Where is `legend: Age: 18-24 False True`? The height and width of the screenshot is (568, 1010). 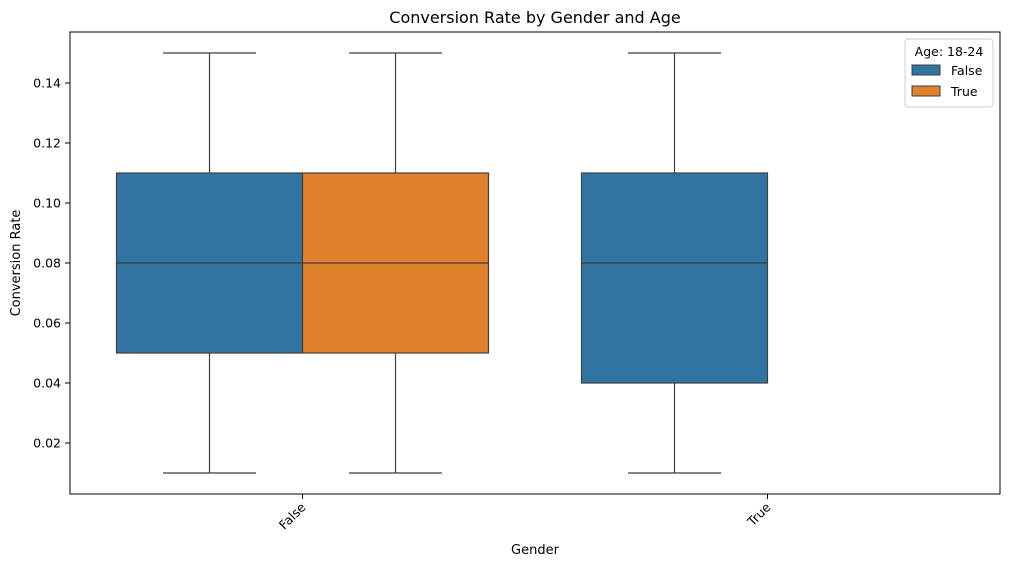
legend: Age: 18-24 False True is located at coordinates (949, 73).